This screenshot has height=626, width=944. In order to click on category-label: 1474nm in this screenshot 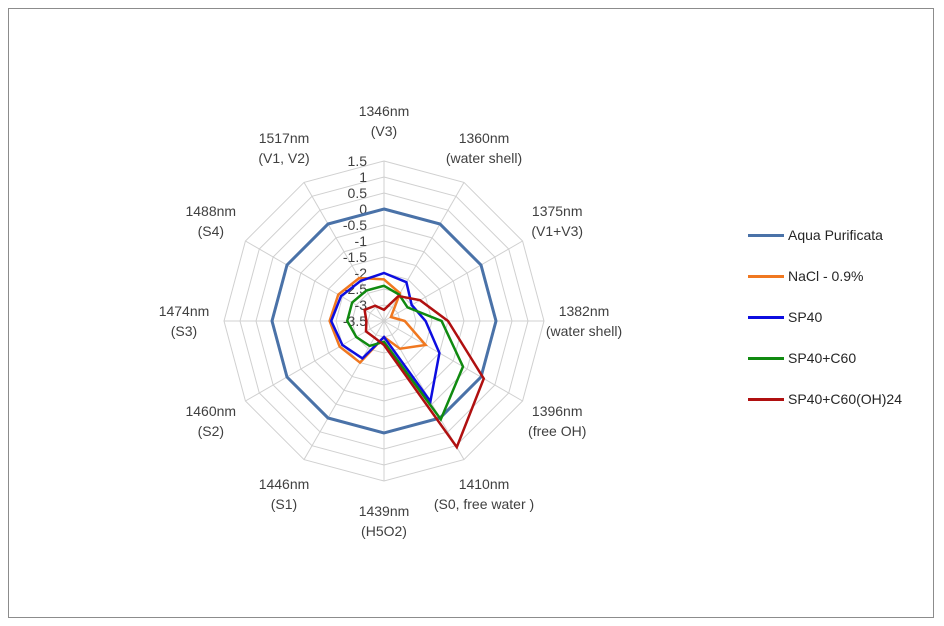, I will do `click(184, 311)`.